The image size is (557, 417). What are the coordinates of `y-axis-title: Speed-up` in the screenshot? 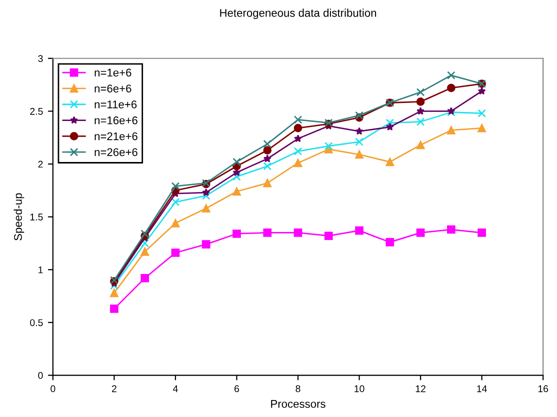 It's located at (19, 216).